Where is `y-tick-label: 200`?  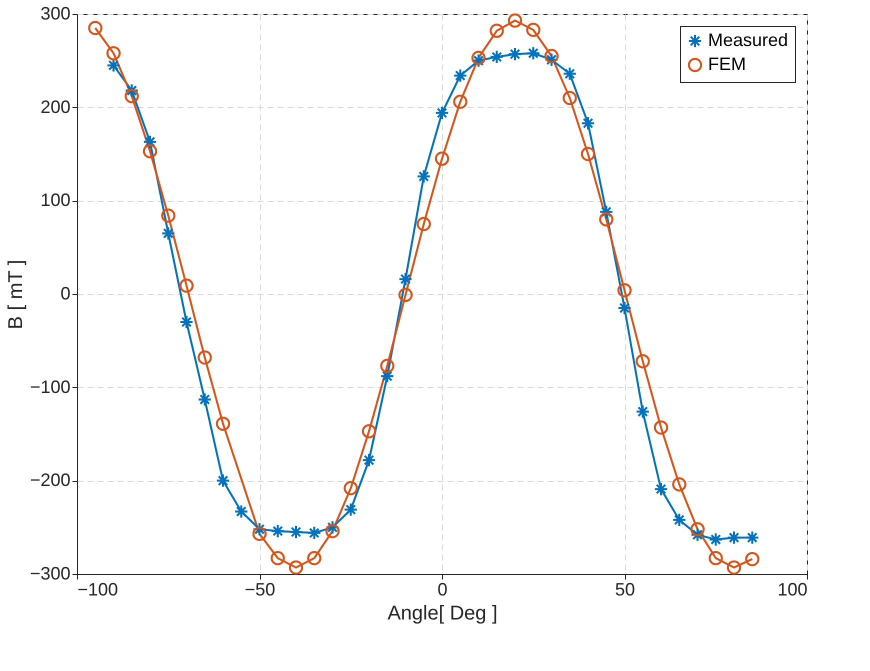
y-tick-label: 200 is located at coordinates (55, 106).